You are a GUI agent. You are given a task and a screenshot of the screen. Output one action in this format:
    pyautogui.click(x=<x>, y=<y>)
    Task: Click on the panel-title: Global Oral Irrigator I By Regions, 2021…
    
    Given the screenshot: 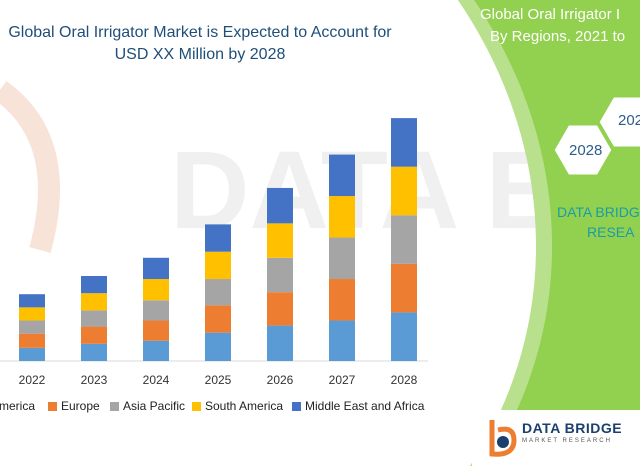 What is the action you would take?
    pyautogui.click(x=560, y=26)
    